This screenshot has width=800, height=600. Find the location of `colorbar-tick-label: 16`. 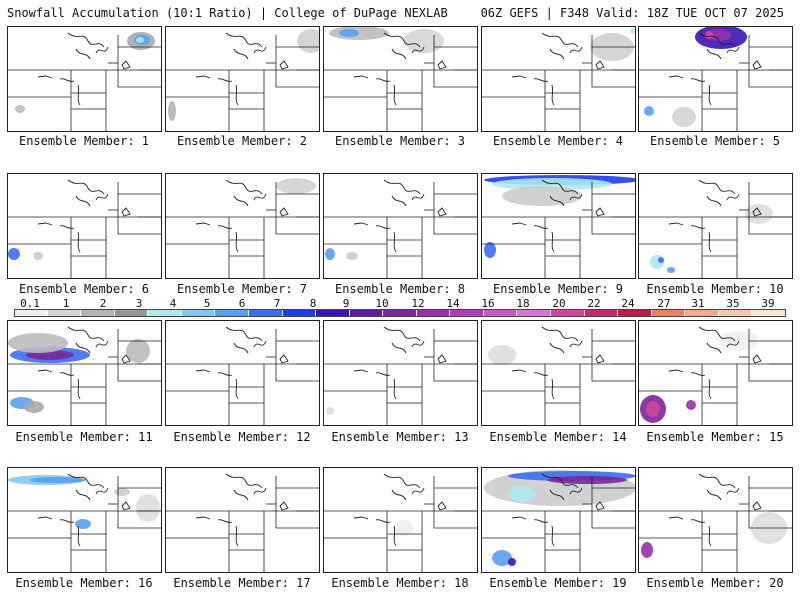

colorbar-tick-label: 16 is located at coordinates (488, 303).